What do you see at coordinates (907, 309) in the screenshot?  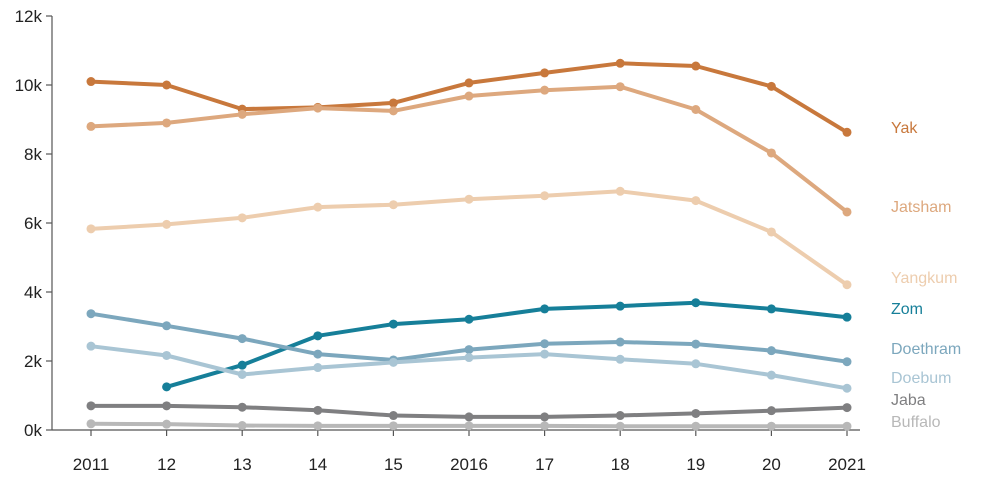 I see `series-label-zom: Zom` at bounding box center [907, 309].